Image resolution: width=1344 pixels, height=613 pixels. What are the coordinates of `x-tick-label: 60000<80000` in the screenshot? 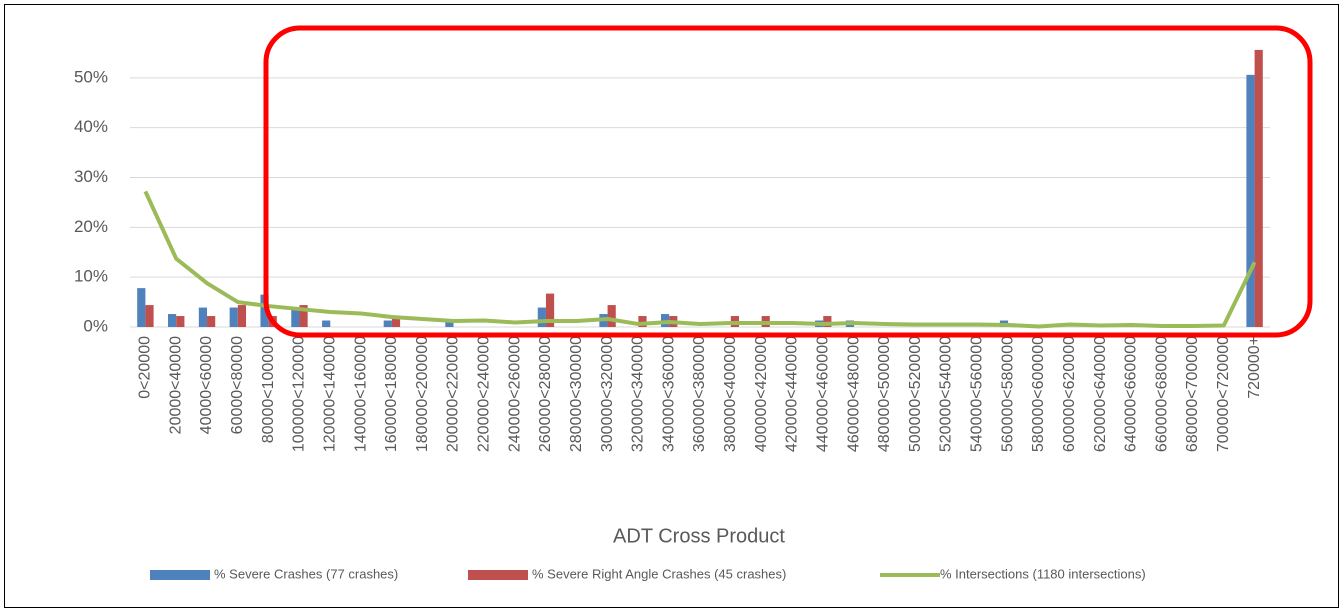 It's located at (237, 385).